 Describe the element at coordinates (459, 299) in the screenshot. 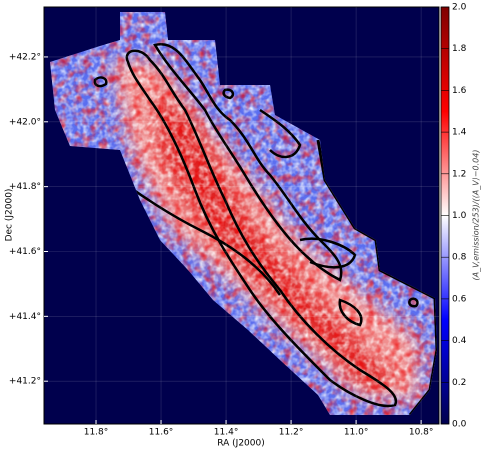

I see `colorbar-tick-label: 0.6` at that location.